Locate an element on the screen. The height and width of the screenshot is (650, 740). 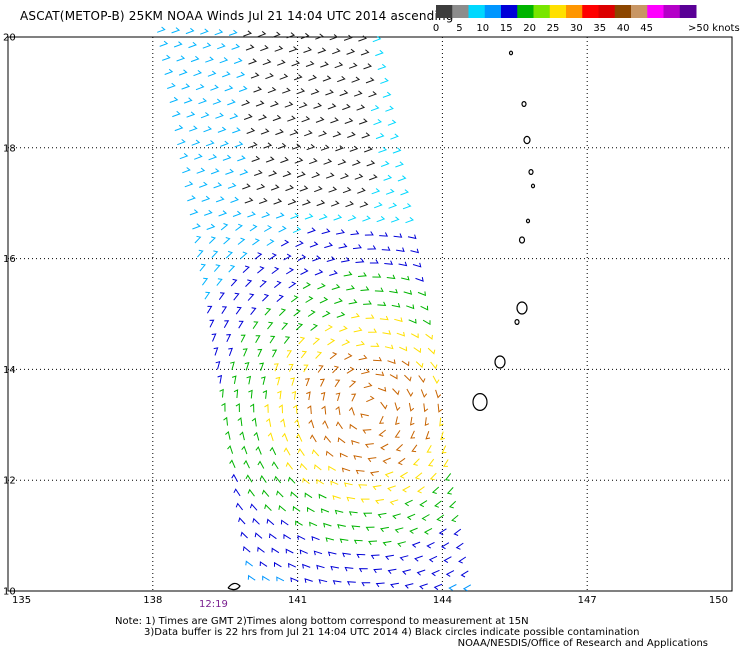
longitude-label: 141 is located at coordinates (297, 600).